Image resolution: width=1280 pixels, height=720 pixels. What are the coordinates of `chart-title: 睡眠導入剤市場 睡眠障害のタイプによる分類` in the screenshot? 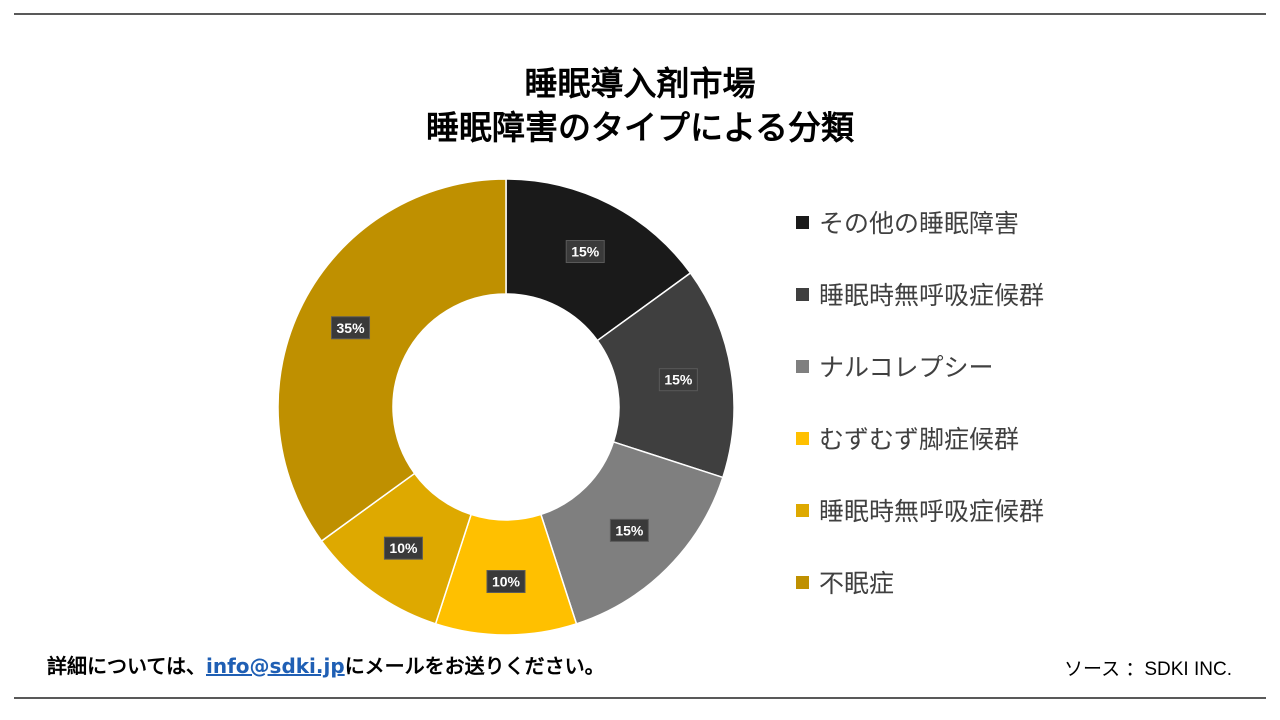 It's located at (640, 106).